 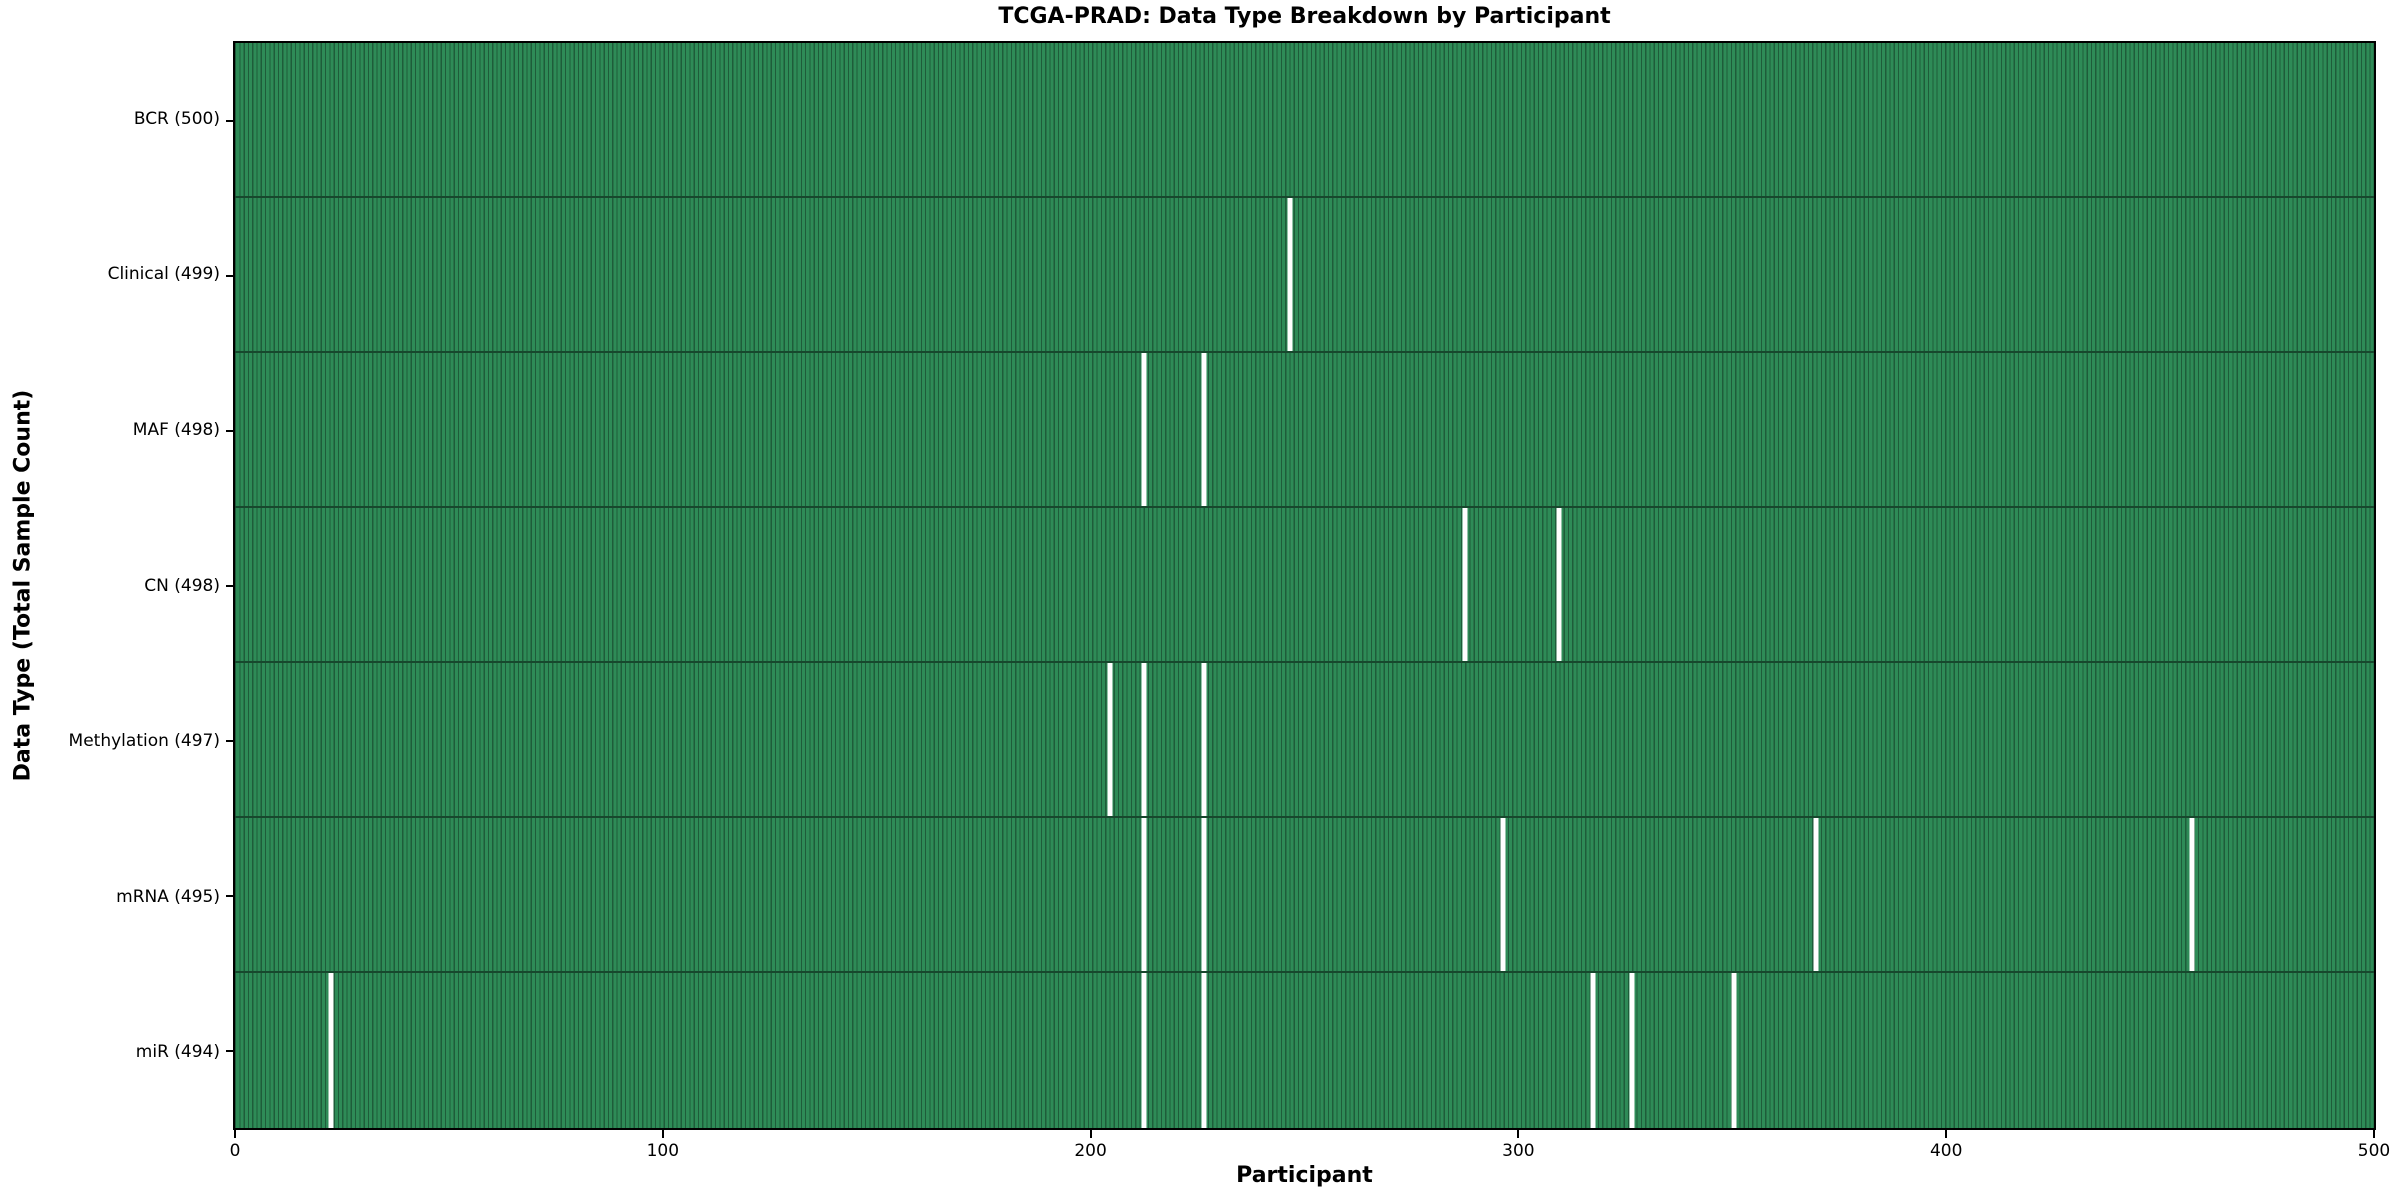 What do you see at coordinates (1518, 1151) in the screenshot?
I see `x-tick-label: 300` at bounding box center [1518, 1151].